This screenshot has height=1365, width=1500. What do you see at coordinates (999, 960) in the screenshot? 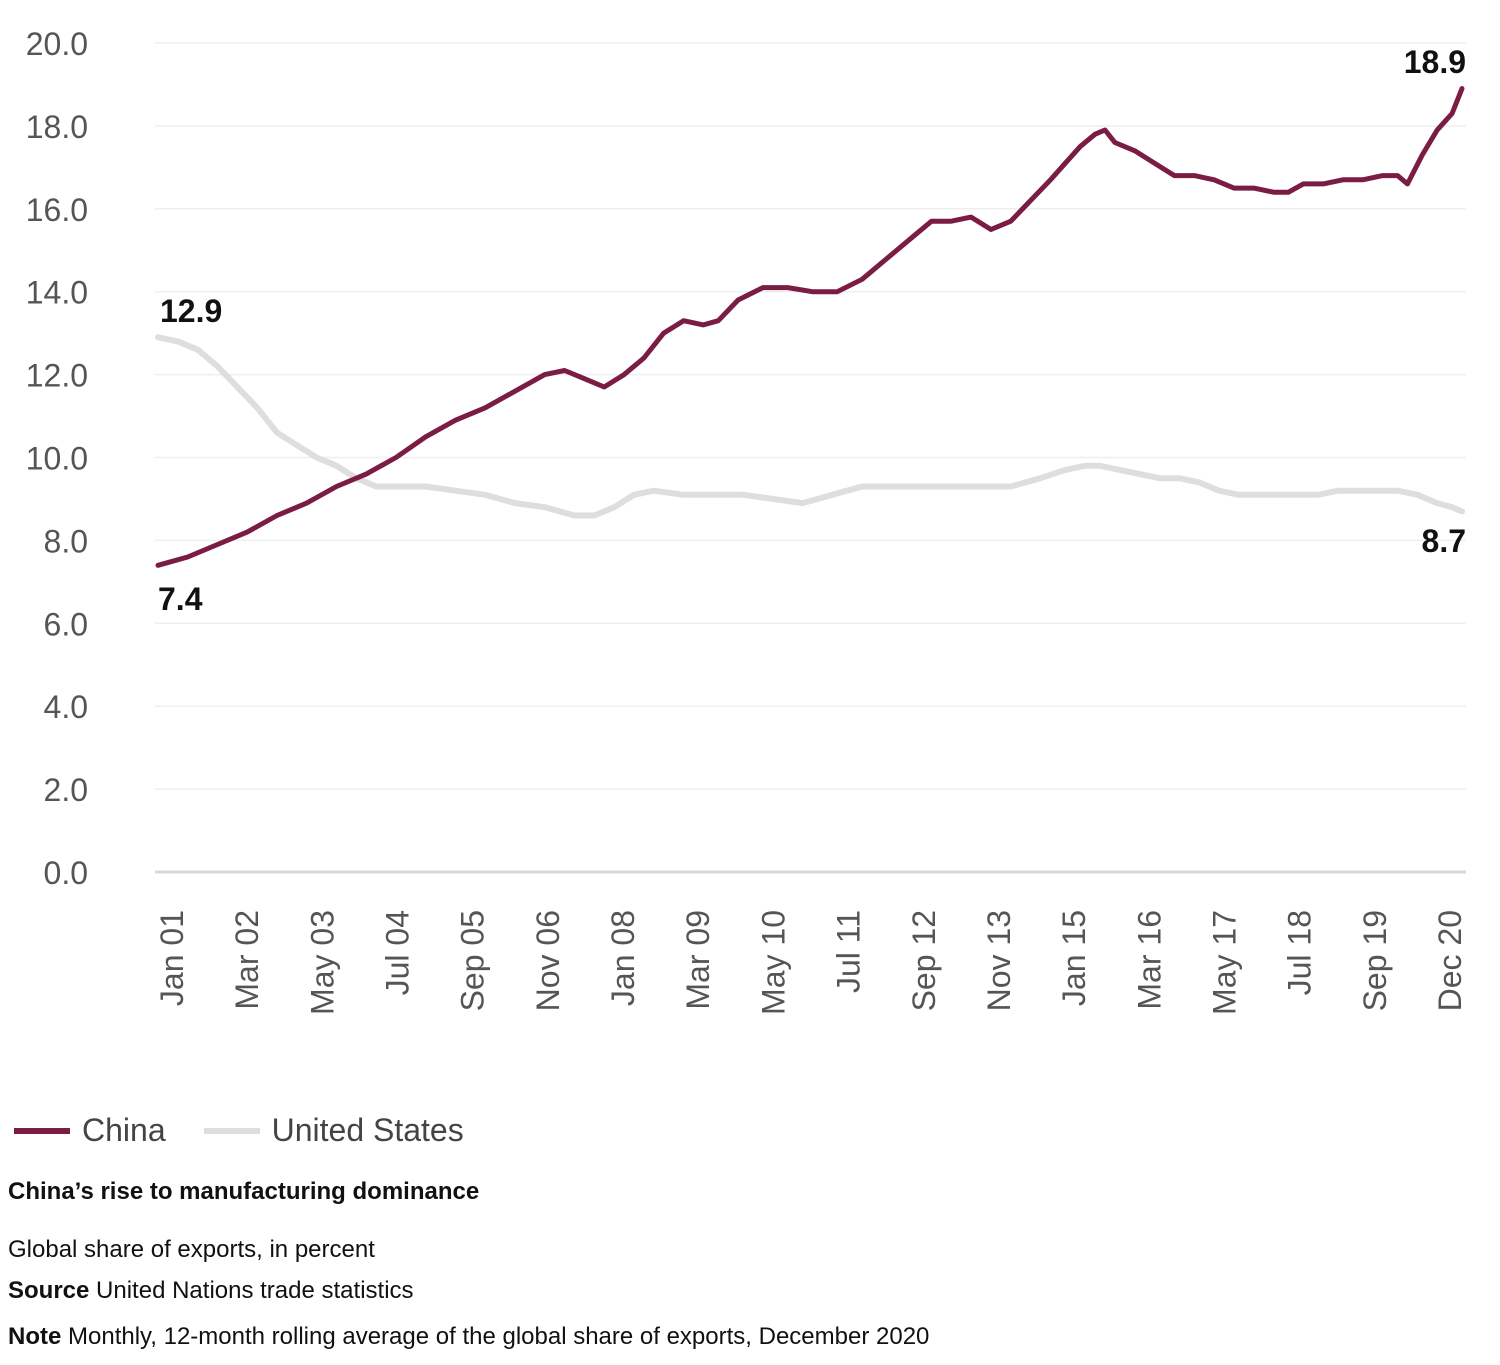
I see `x-tick-label: Nov 13` at bounding box center [999, 960].